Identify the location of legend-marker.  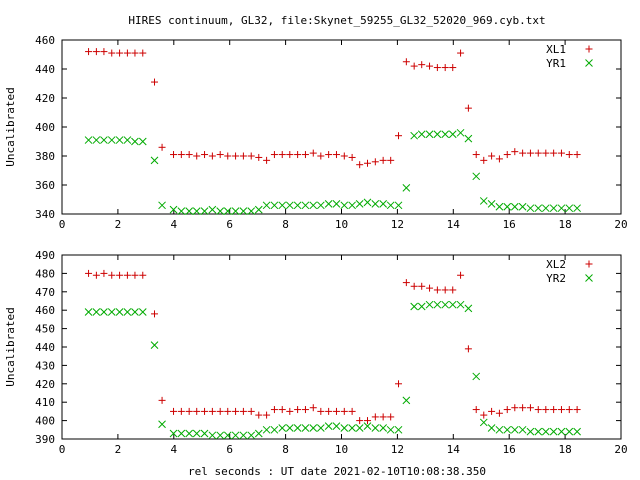
(589, 278).